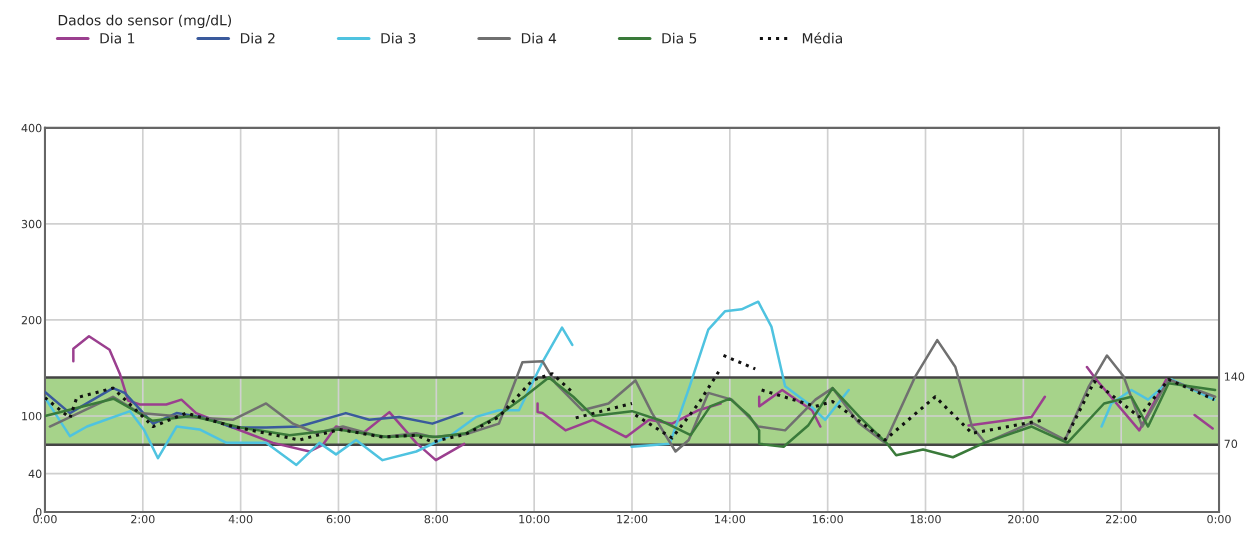 Image resolution: width=1249 pixels, height=535 pixels. What do you see at coordinates (38, 512) in the screenshot?
I see `y-tick-label: 0` at bounding box center [38, 512].